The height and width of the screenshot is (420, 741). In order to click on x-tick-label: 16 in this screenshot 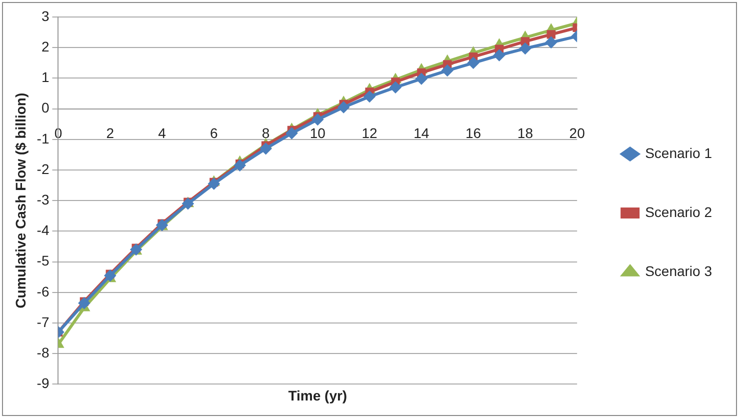, I will do `click(474, 133)`.